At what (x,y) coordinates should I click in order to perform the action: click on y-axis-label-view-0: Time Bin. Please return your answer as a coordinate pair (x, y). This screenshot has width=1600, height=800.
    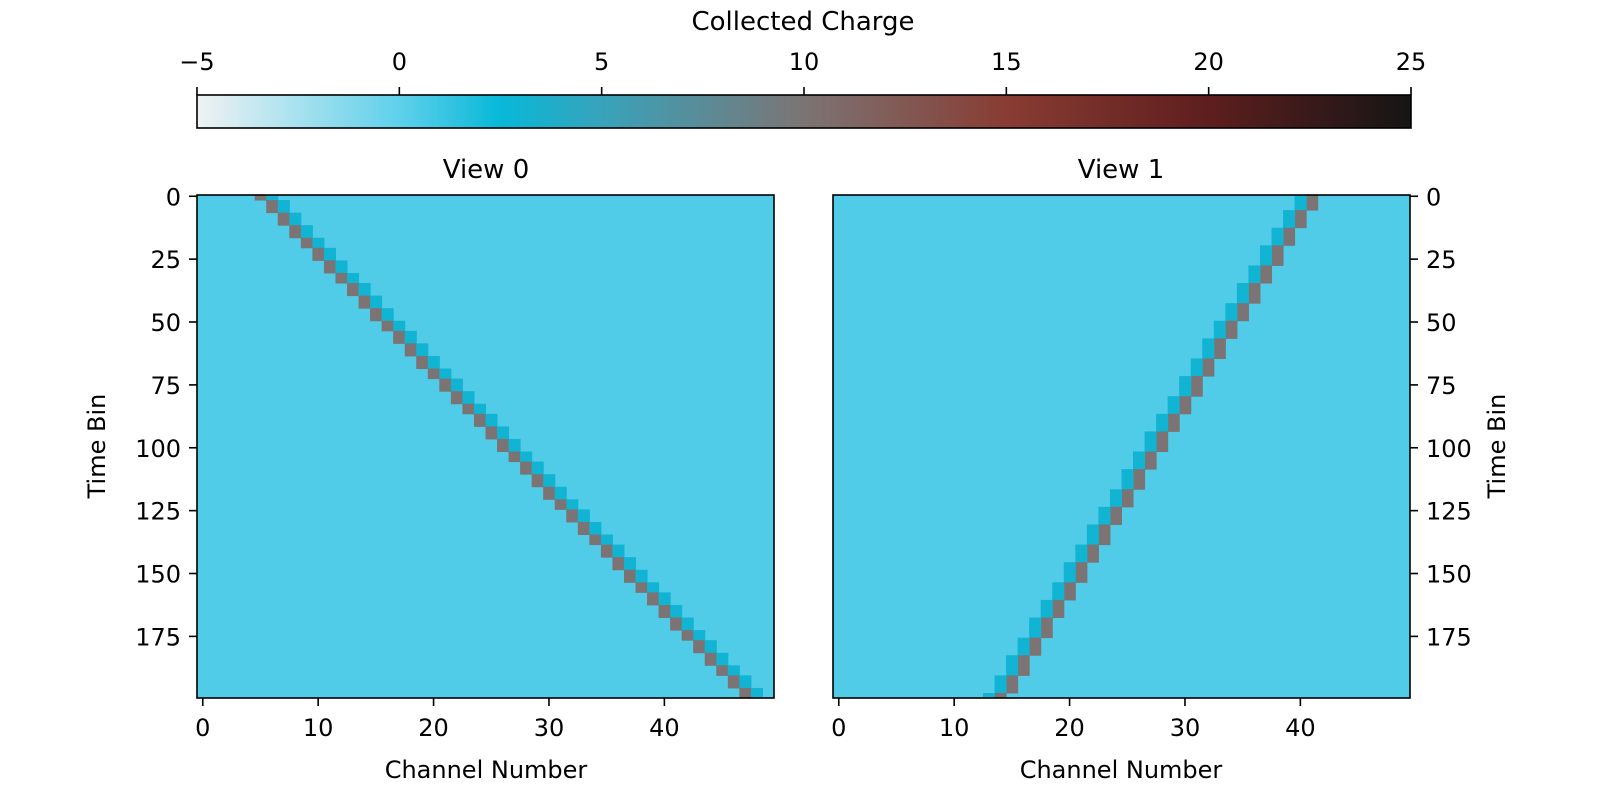
    Looking at the image, I should click on (97, 447).